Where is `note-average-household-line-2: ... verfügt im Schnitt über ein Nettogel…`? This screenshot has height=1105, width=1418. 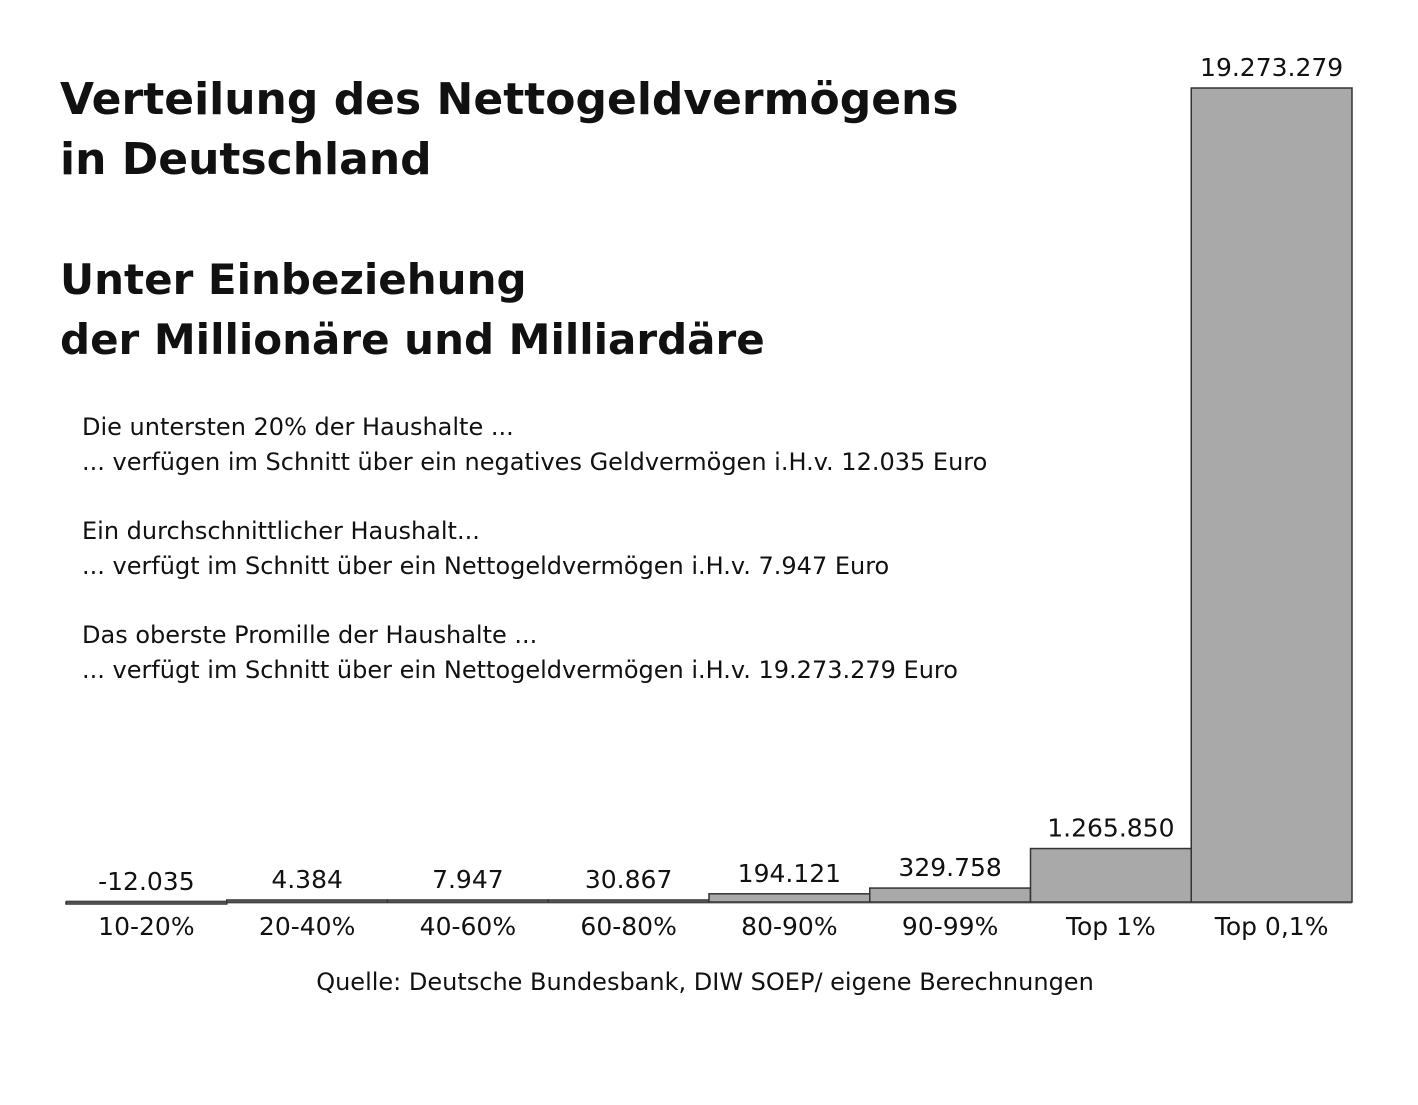 note-average-household-line-2: ... verfügt im Schnitt über ein Nettogel… is located at coordinates (486, 566).